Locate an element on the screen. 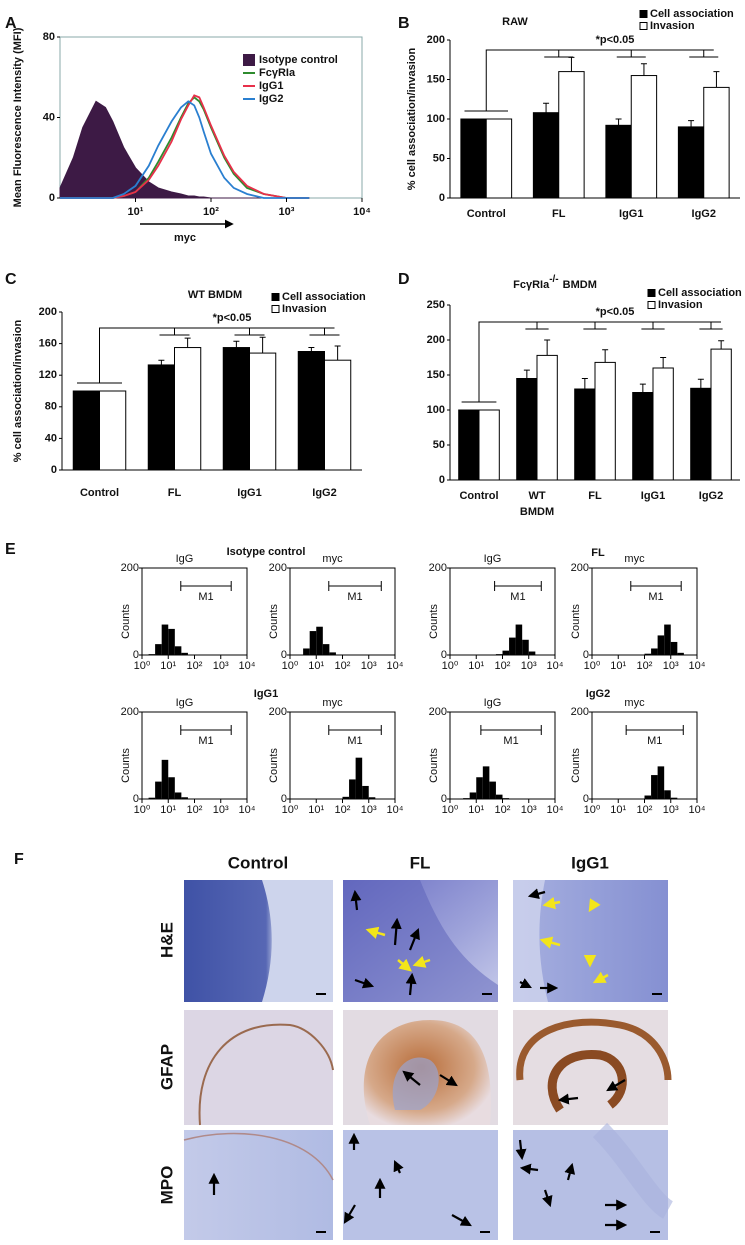 This screenshot has width=745, height=1245. legend-label: Isotype control is located at coordinates (298, 60).